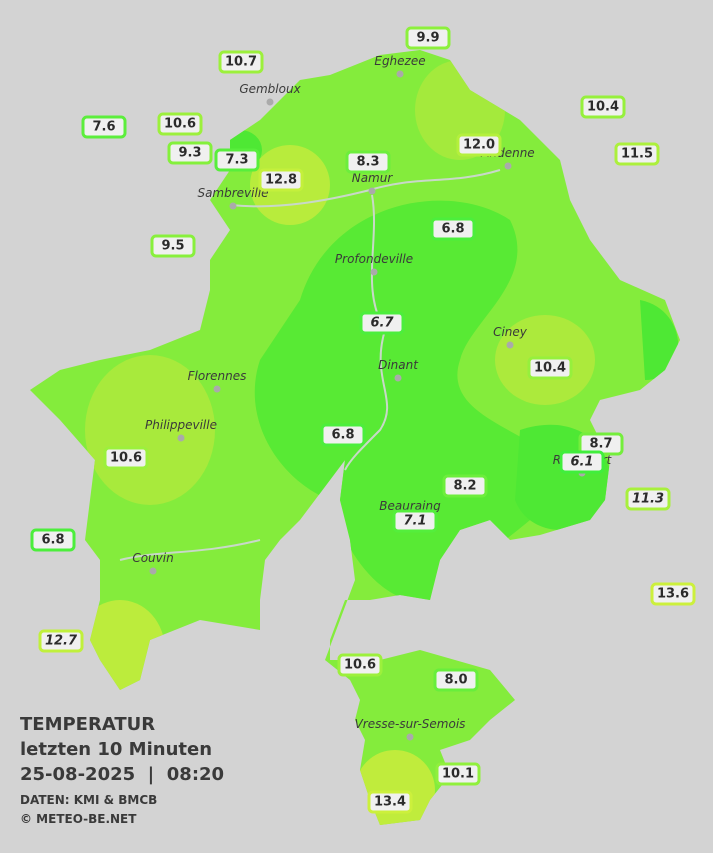 The width and height of the screenshot is (713, 853). I want to click on station-value: 6.7, so click(382, 323).